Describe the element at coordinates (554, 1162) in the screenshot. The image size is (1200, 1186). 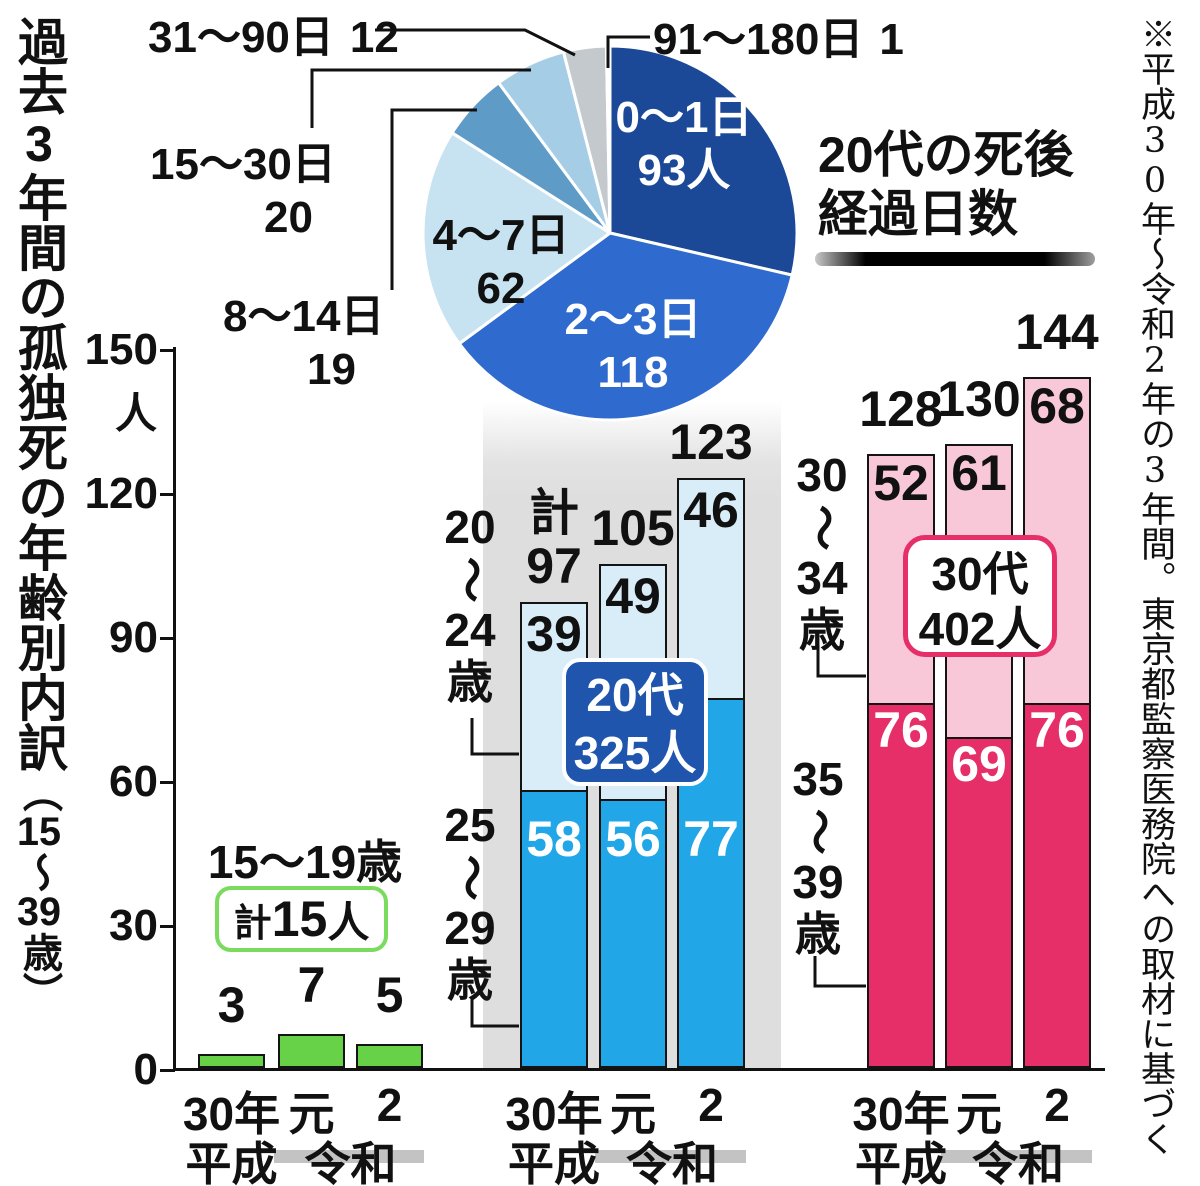
I see `era-label-heisei-g1: 平成` at that location.